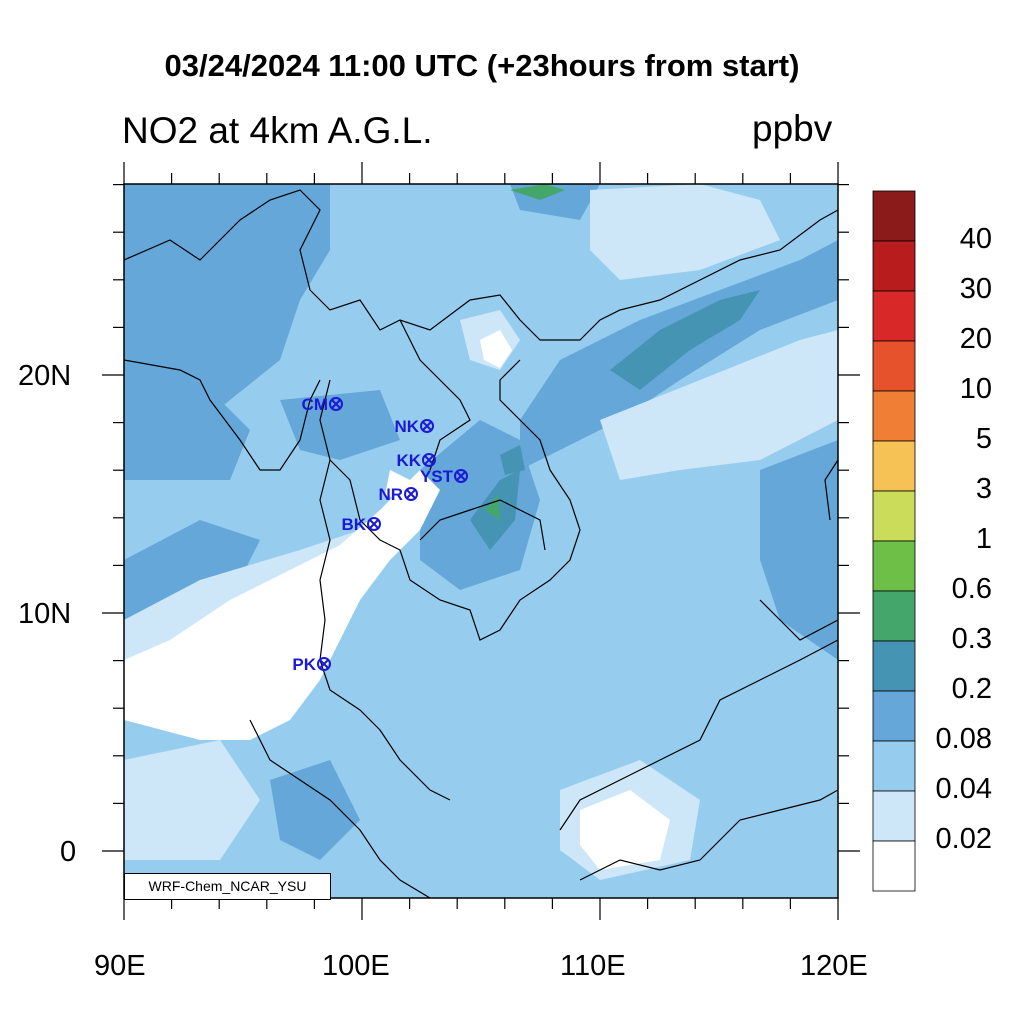 The image size is (1024, 1024). Describe the element at coordinates (437, 476) in the screenshot. I see `station-label: YST` at that location.